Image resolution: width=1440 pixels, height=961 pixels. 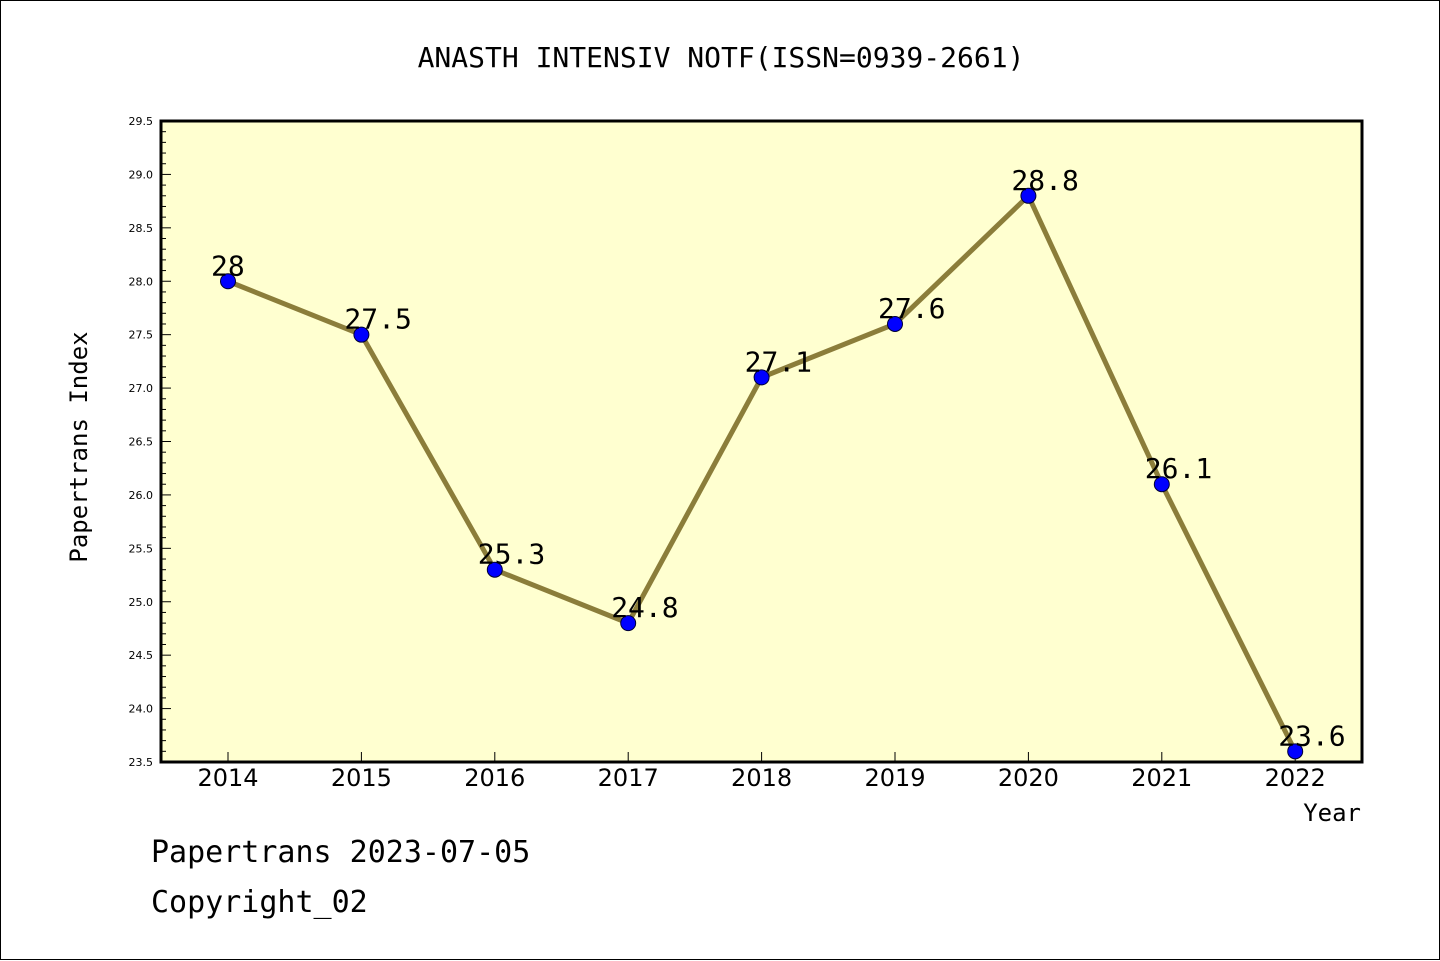 I want to click on y-tick-label: 26.0, so click(x=141, y=495).